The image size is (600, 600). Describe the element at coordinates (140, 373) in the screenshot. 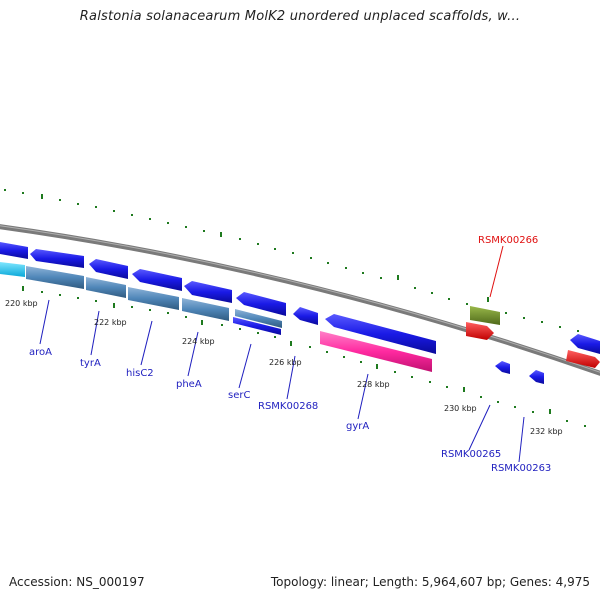

I see `gene-label-hisC2: hisC2` at that location.